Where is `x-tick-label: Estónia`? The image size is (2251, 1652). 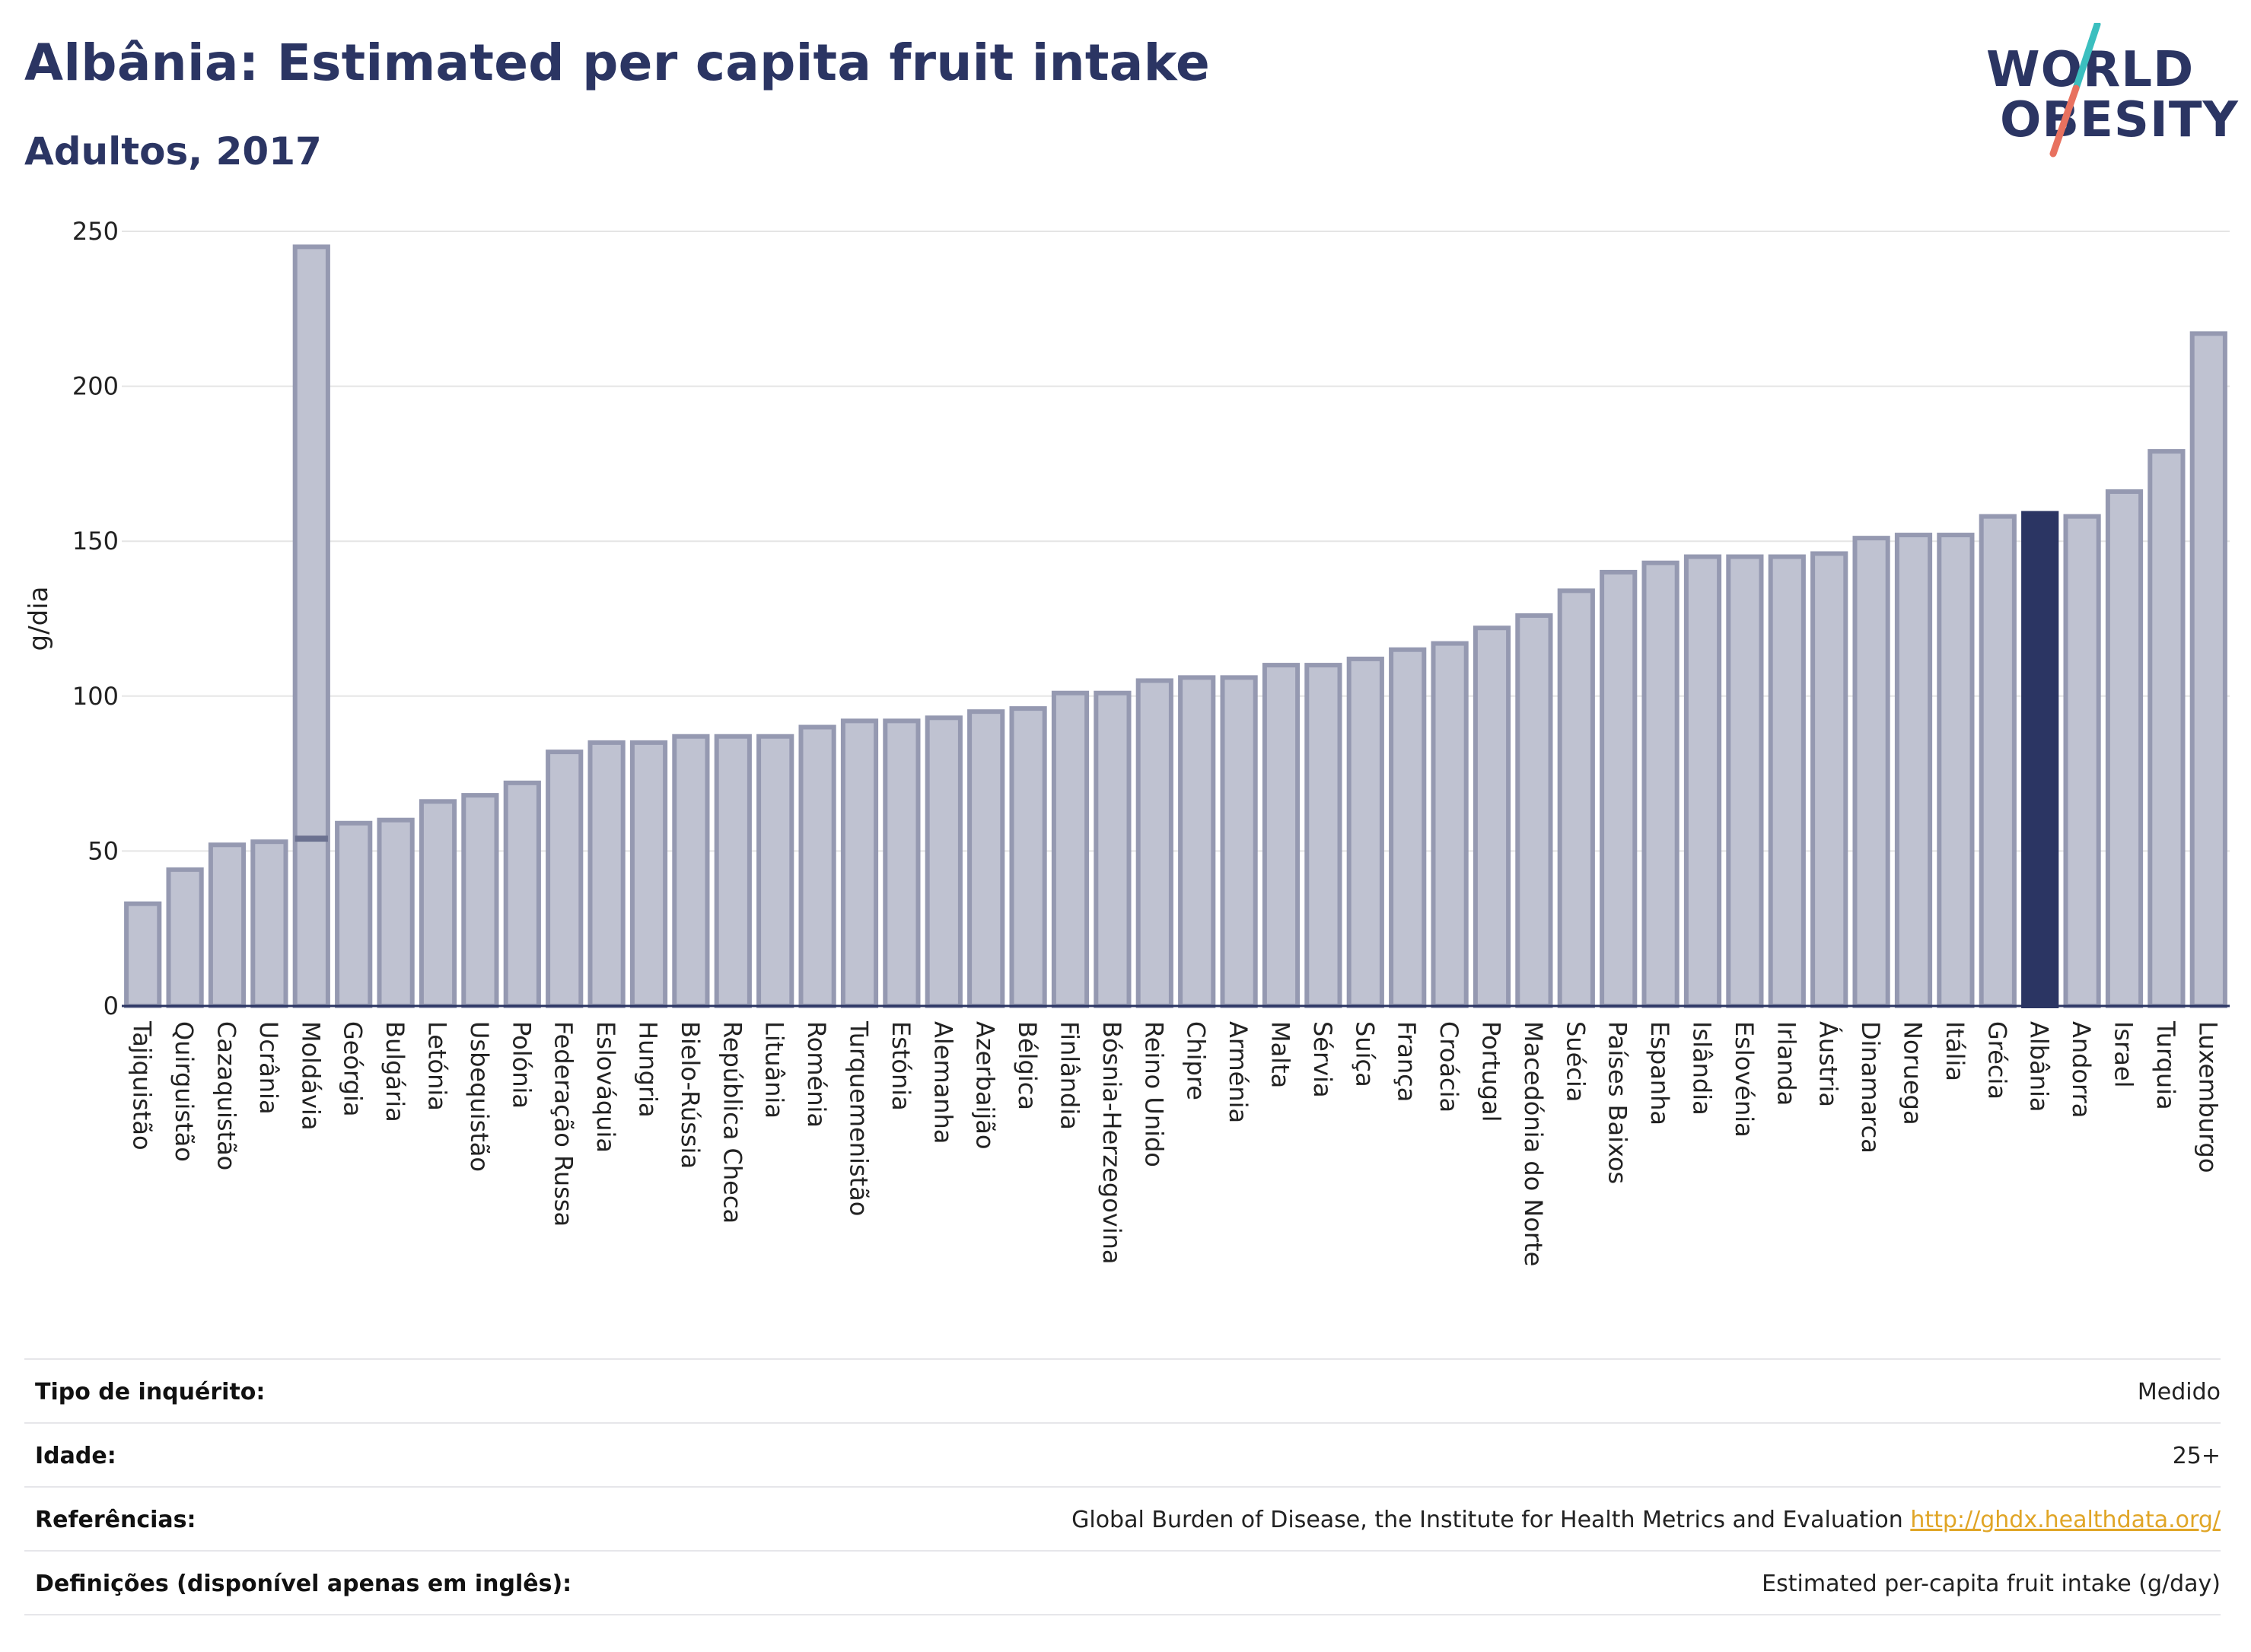 x-tick-label: Estónia is located at coordinates (901, 1066).